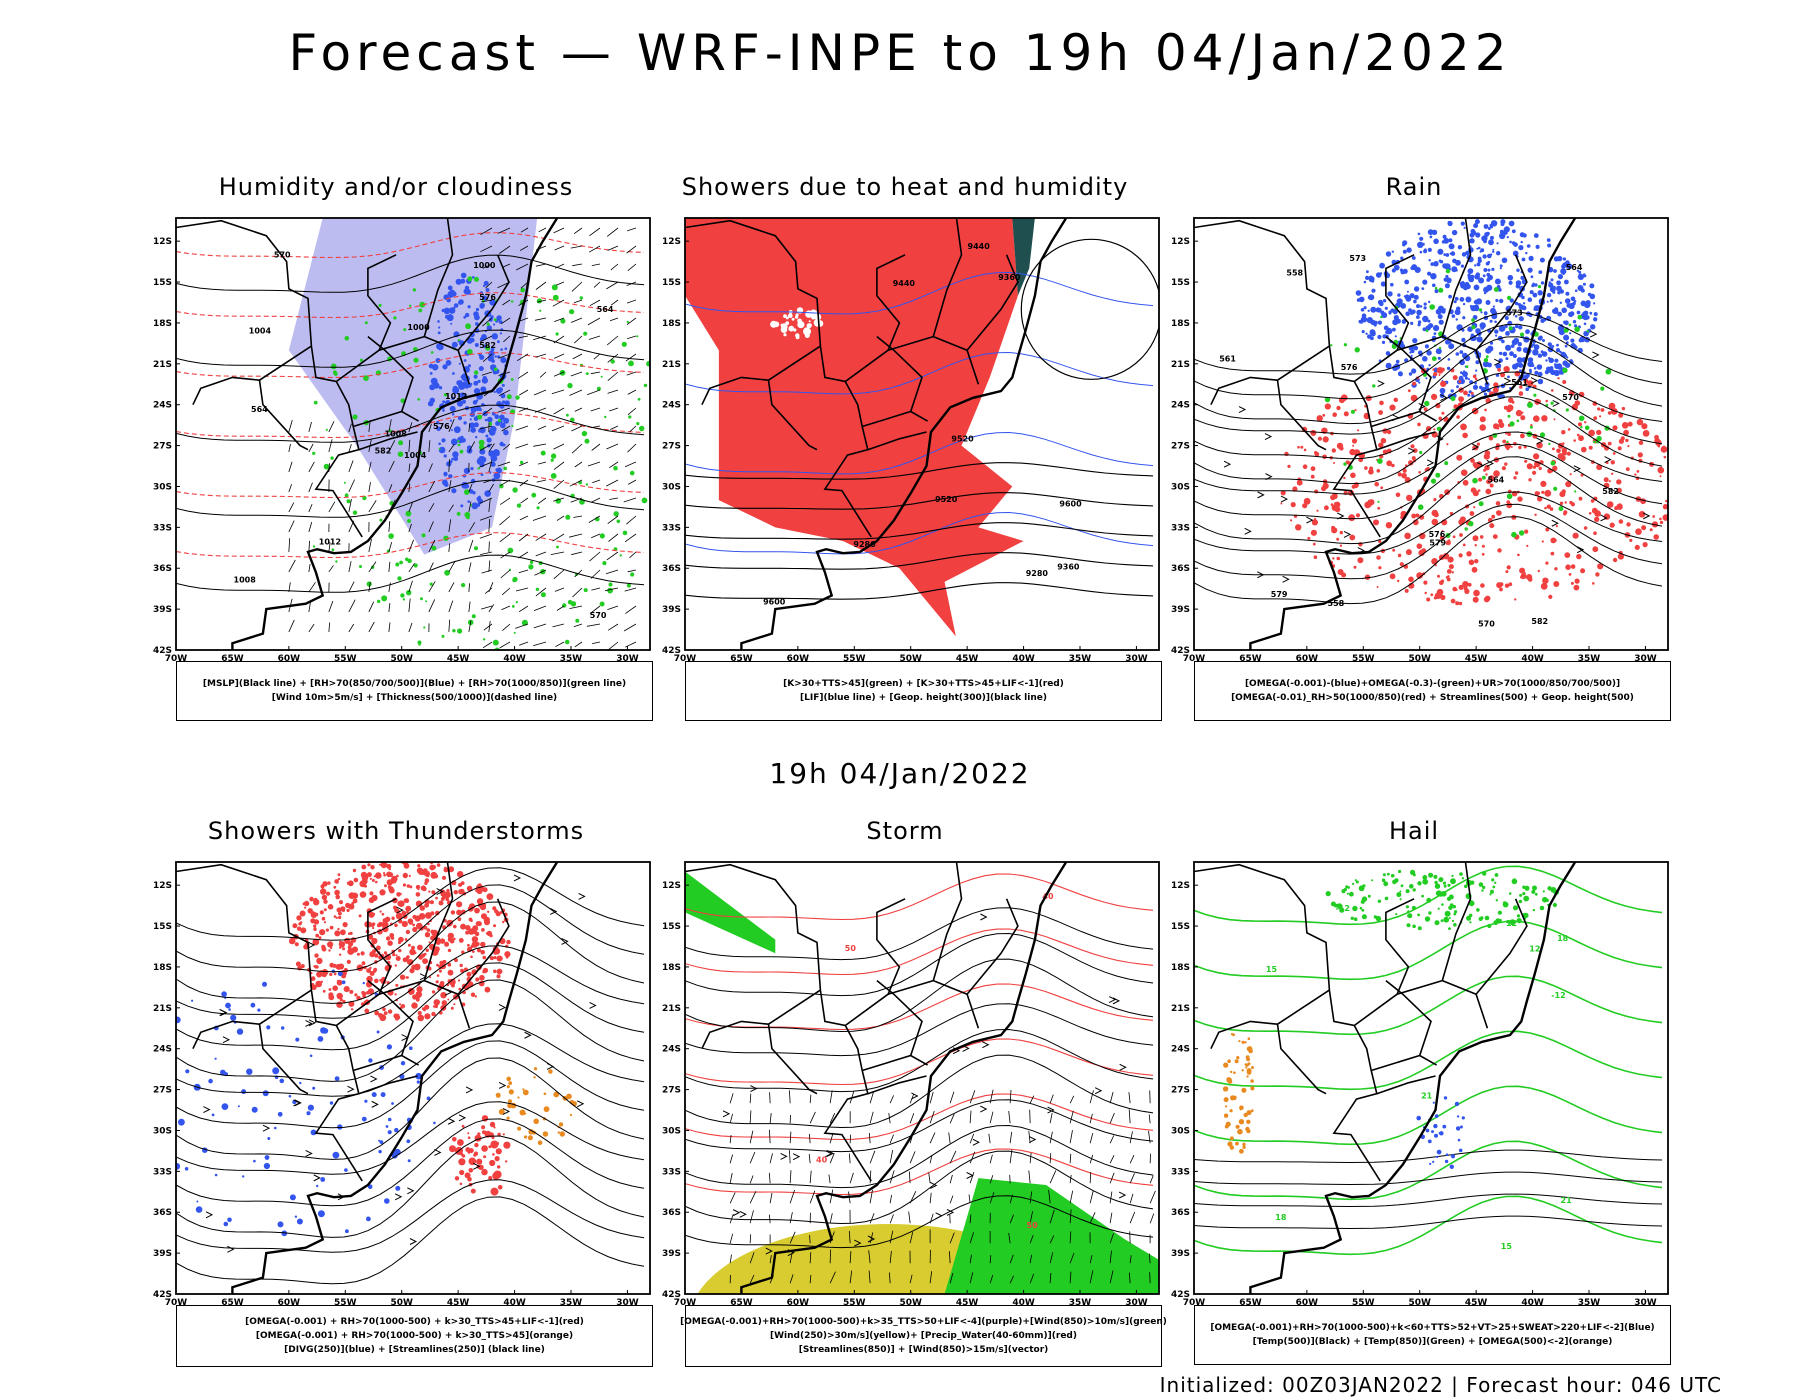 The height and width of the screenshot is (1400, 1800). Describe the element at coordinates (605, 309) in the screenshot. I see `contour-label: 564` at that location.